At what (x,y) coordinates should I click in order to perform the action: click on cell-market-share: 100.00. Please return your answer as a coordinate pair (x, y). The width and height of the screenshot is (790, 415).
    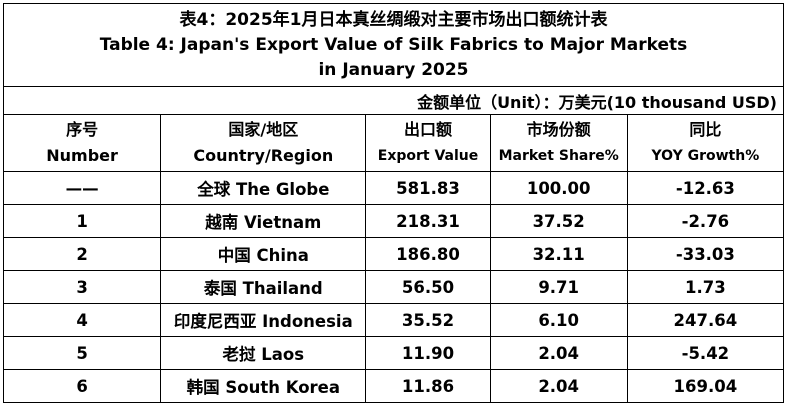
    Looking at the image, I should click on (558, 188).